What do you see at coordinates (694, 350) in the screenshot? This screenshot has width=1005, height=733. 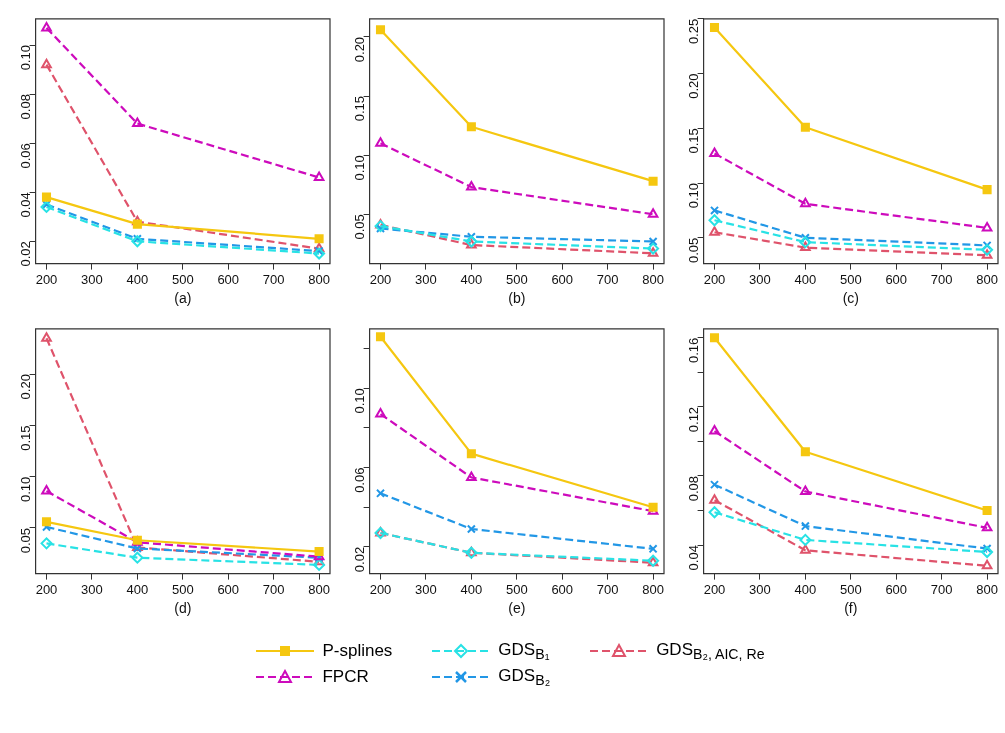 I see `y-tick-label: 0.16` at bounding box center [694, 350].